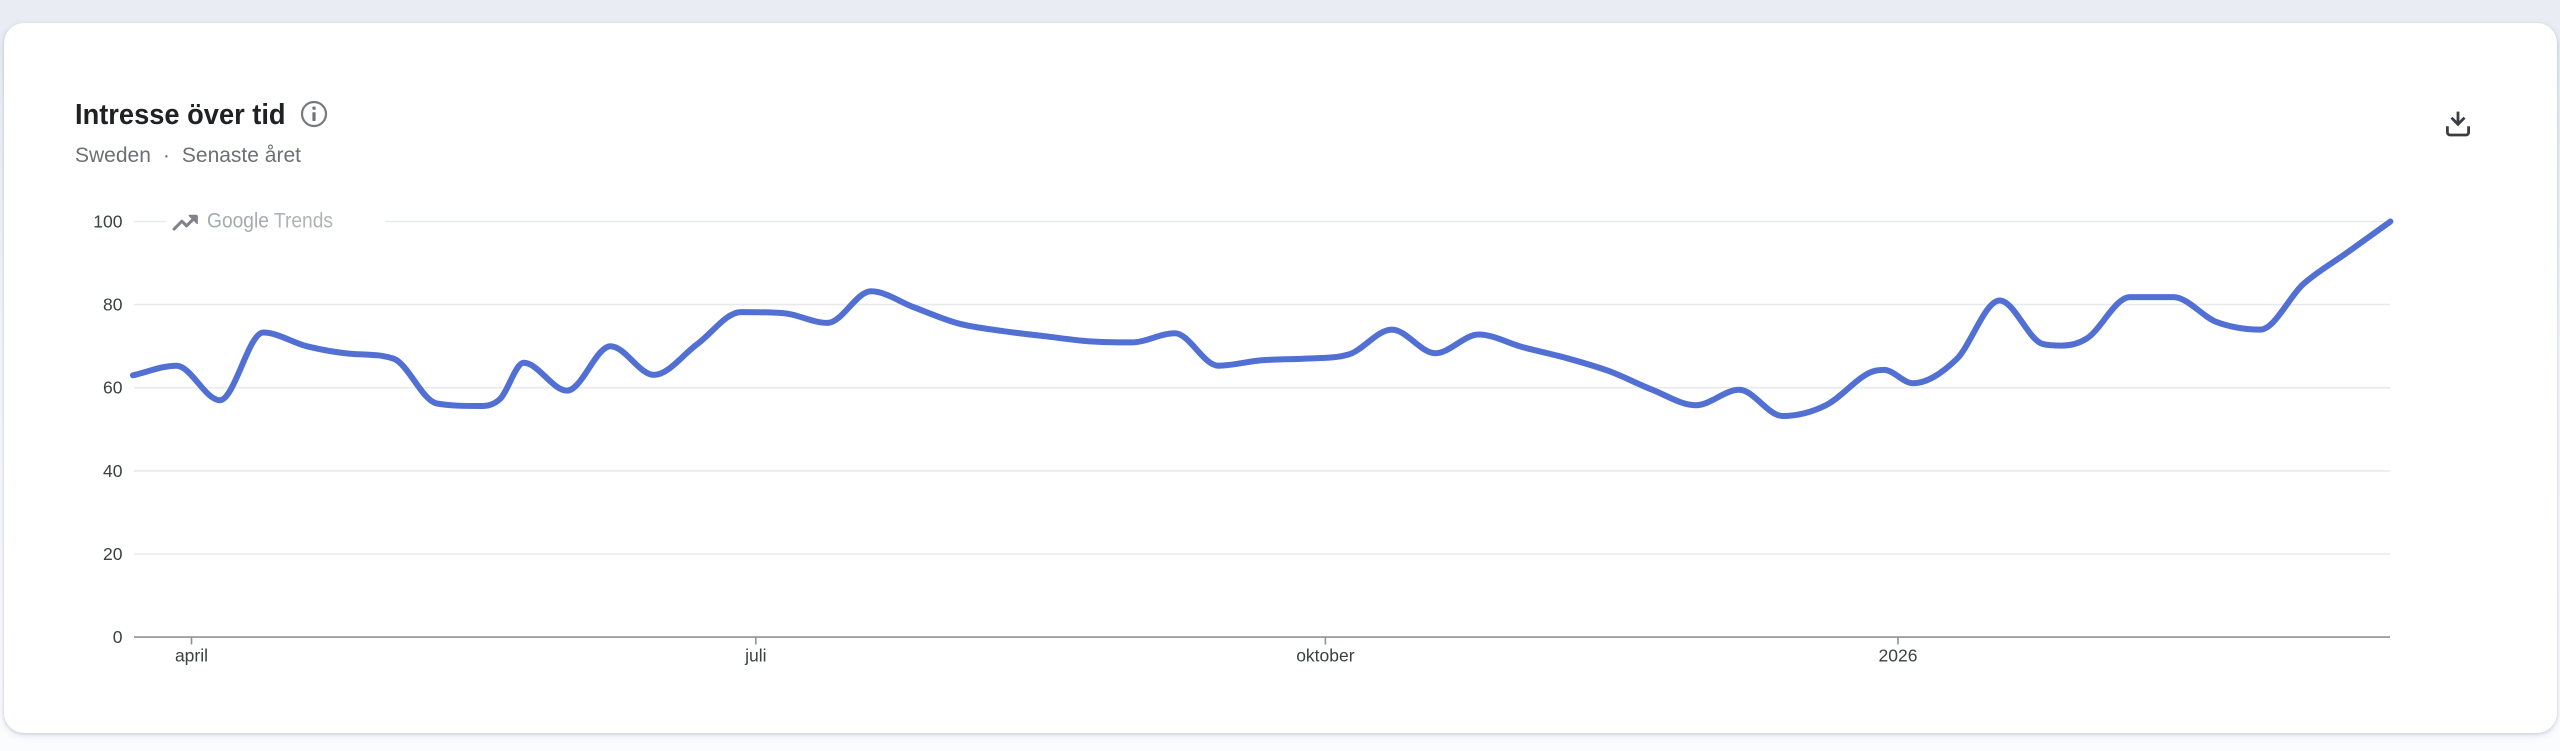 This screenshot has height=751, width=2560. I want to click on svg-text: 80, so click(113, 305).